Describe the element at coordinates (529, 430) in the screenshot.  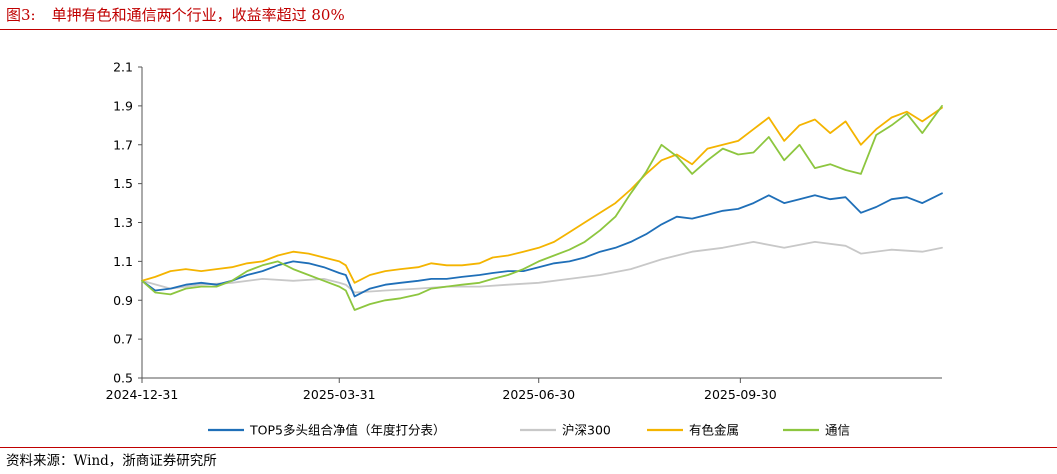
I see `legend: TOP5多头组合净值（年度打分表） 沪深300 有色金属 通信` at that location.